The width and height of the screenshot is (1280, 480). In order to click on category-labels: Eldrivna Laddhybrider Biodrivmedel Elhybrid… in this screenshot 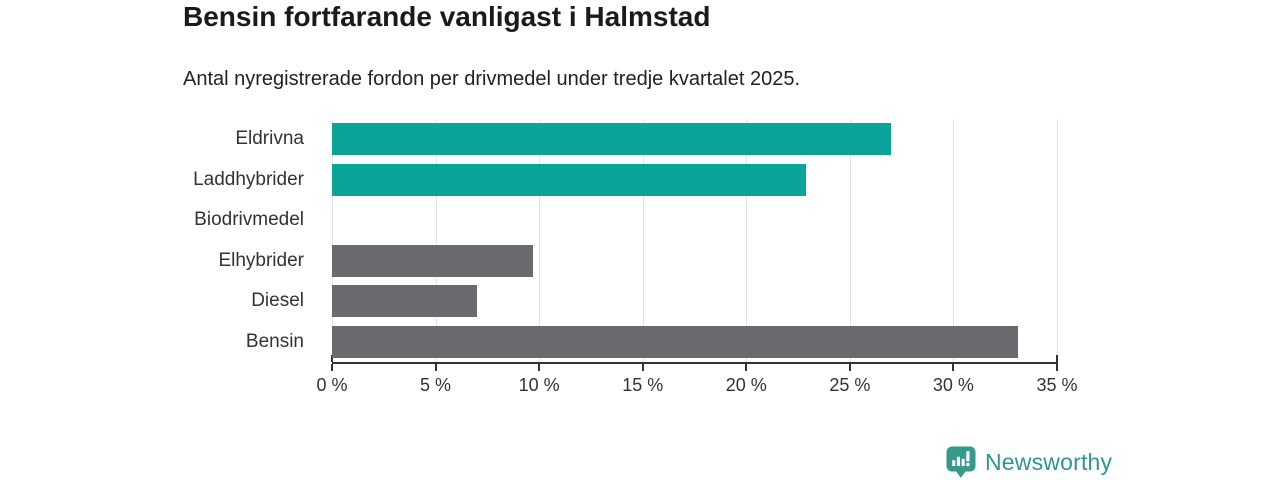, I will do `click(234, 240)`.